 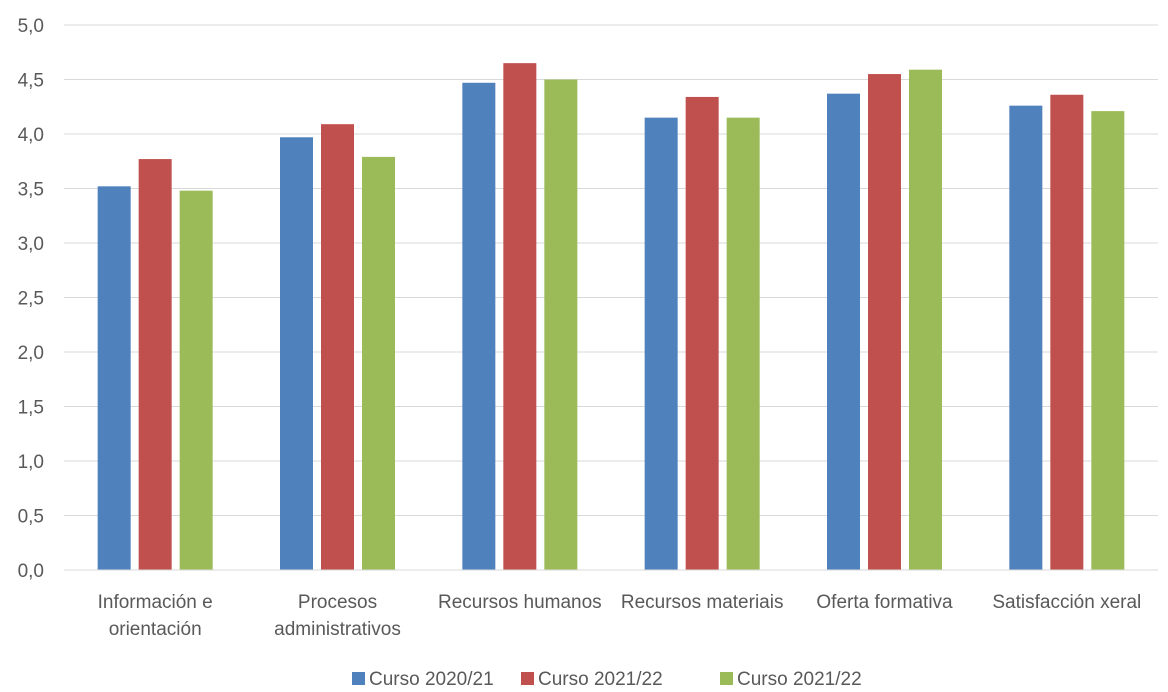 I want to click on y-tick-label: 2,5, so click(x=31, y=299).